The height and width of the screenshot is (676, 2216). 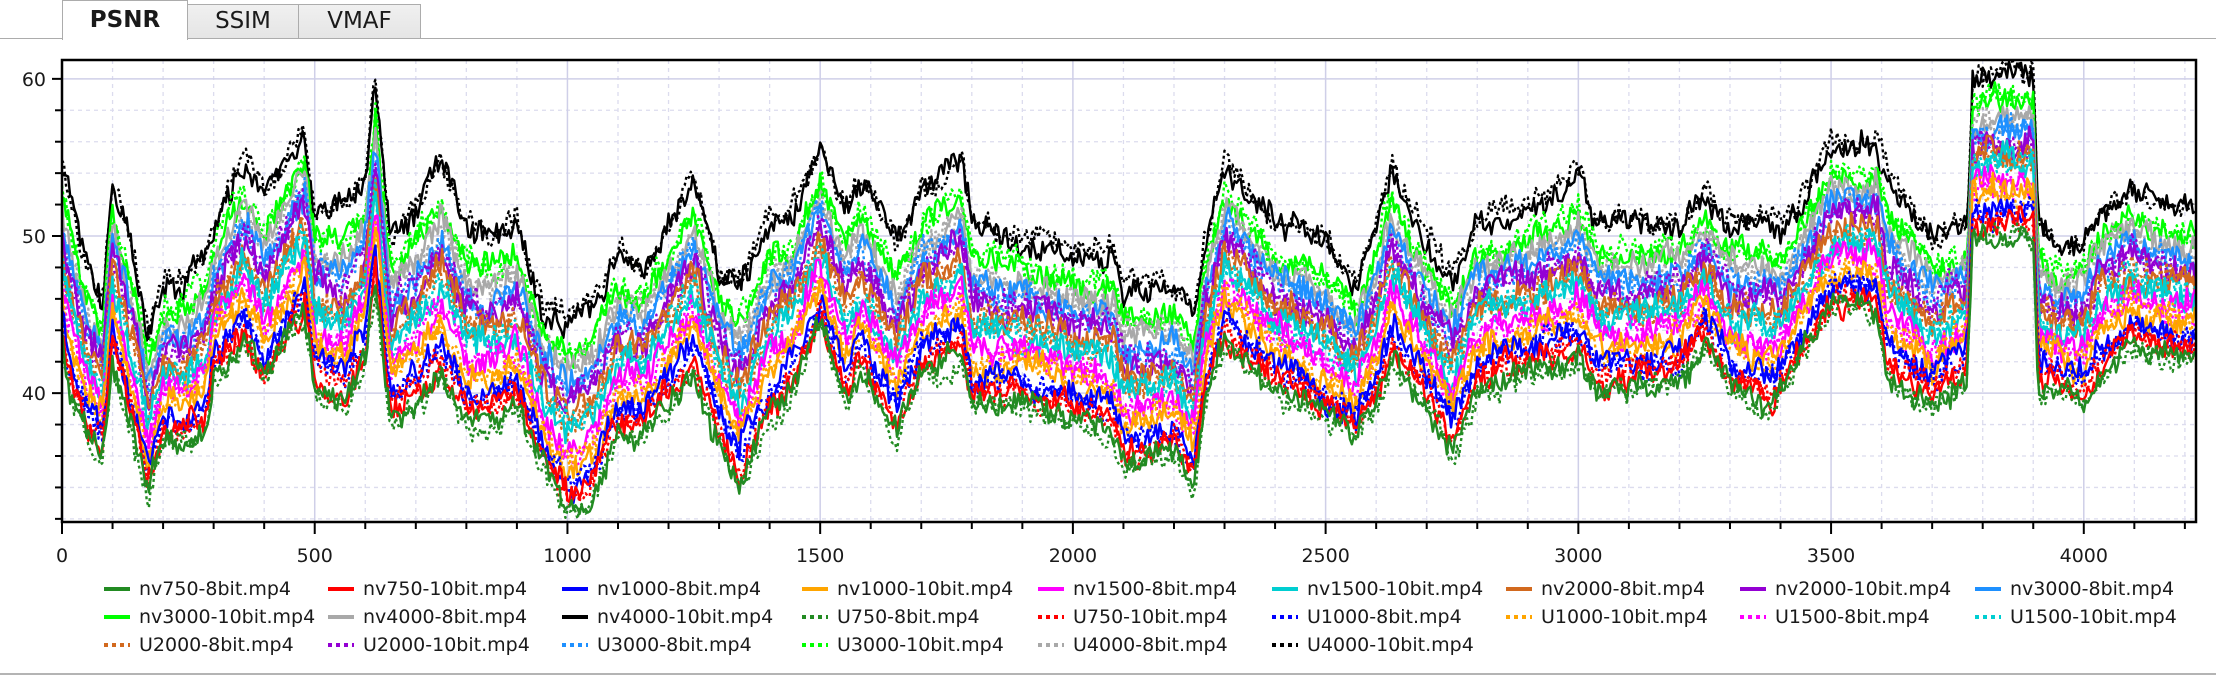 What do you see at coordinates (445, 589) in the screenshot?
I see `legend-label: nv750-10bit.mp4` at bounding box center [445, 589].